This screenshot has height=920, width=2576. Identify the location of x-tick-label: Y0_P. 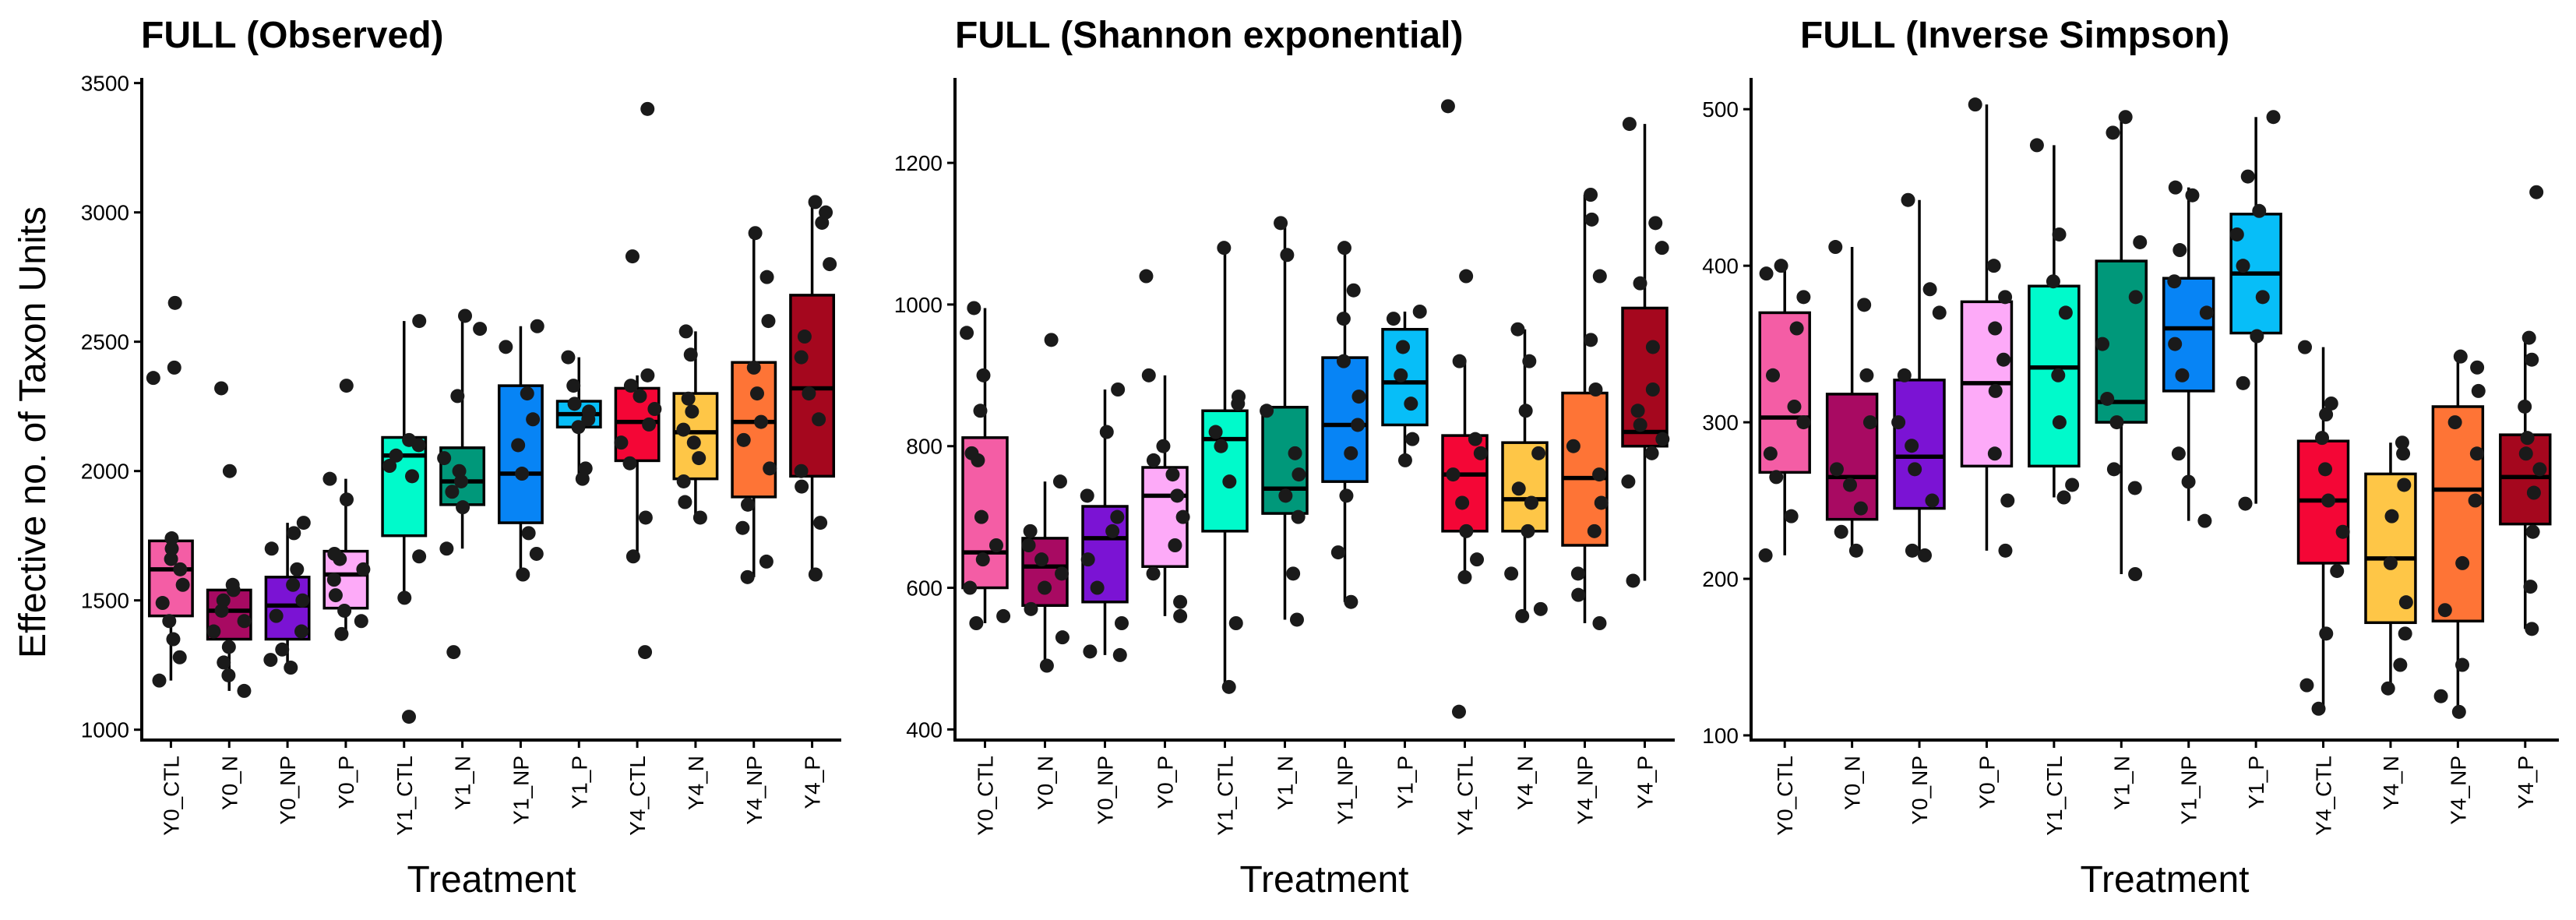
(1987, 782).